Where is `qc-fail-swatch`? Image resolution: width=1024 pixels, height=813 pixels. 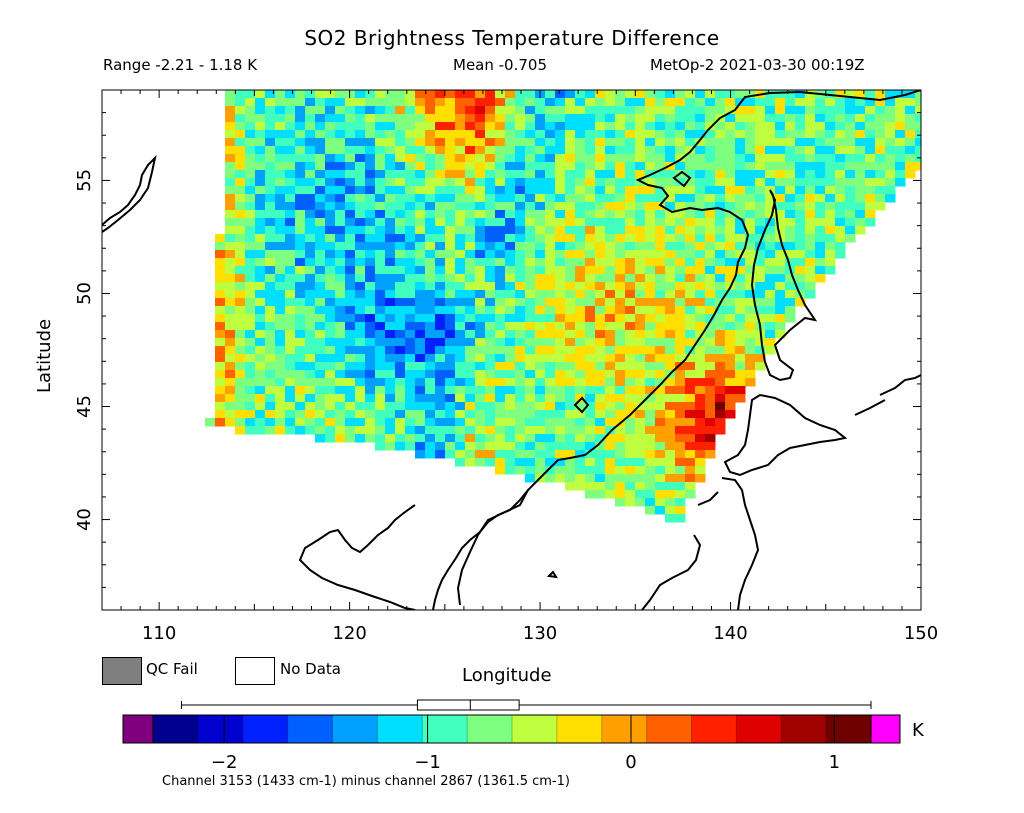 qc-fail-swatch is located at coordinates (122, 671).